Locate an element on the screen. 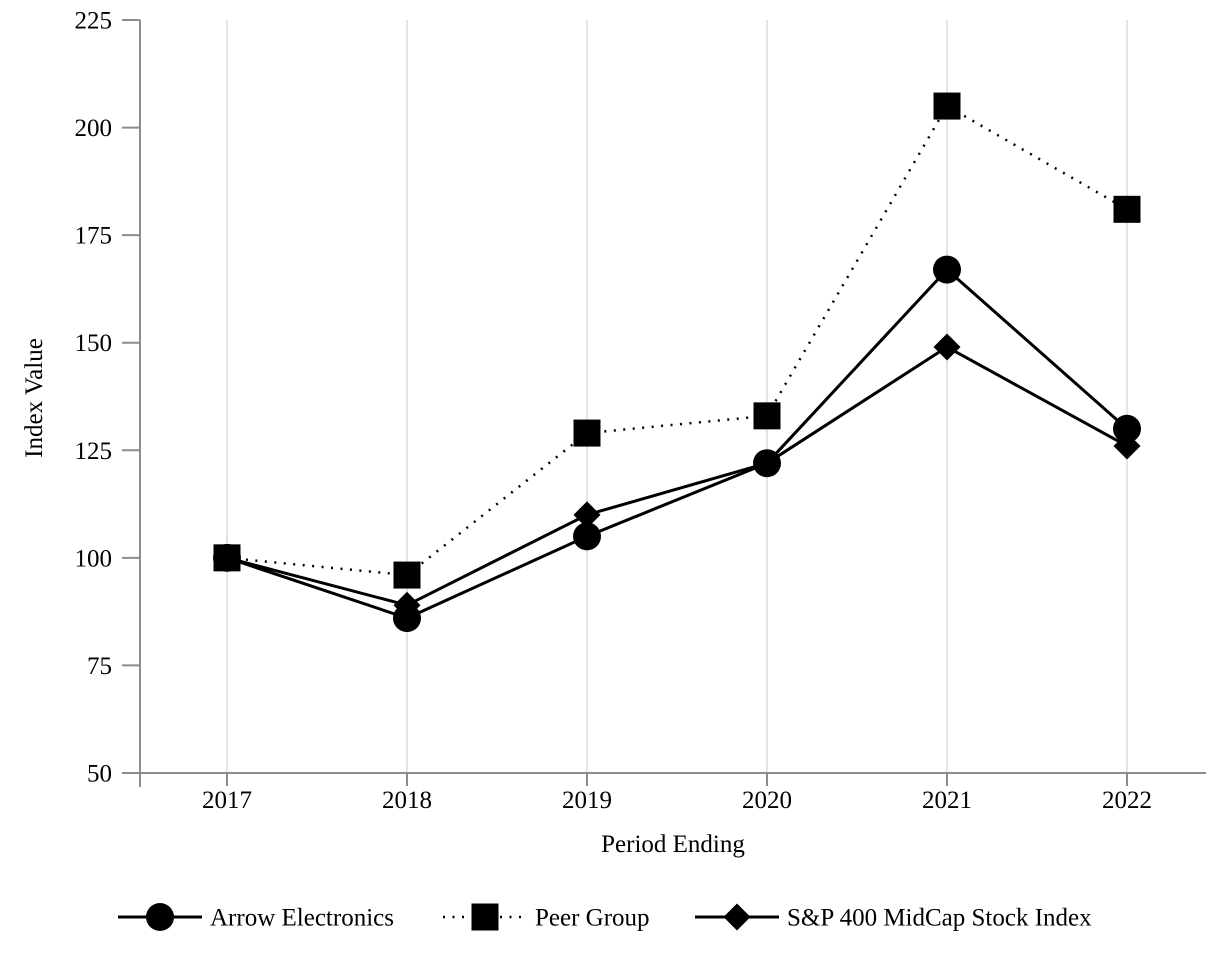  legend-marker-circle is located at coordinates (160, 917).